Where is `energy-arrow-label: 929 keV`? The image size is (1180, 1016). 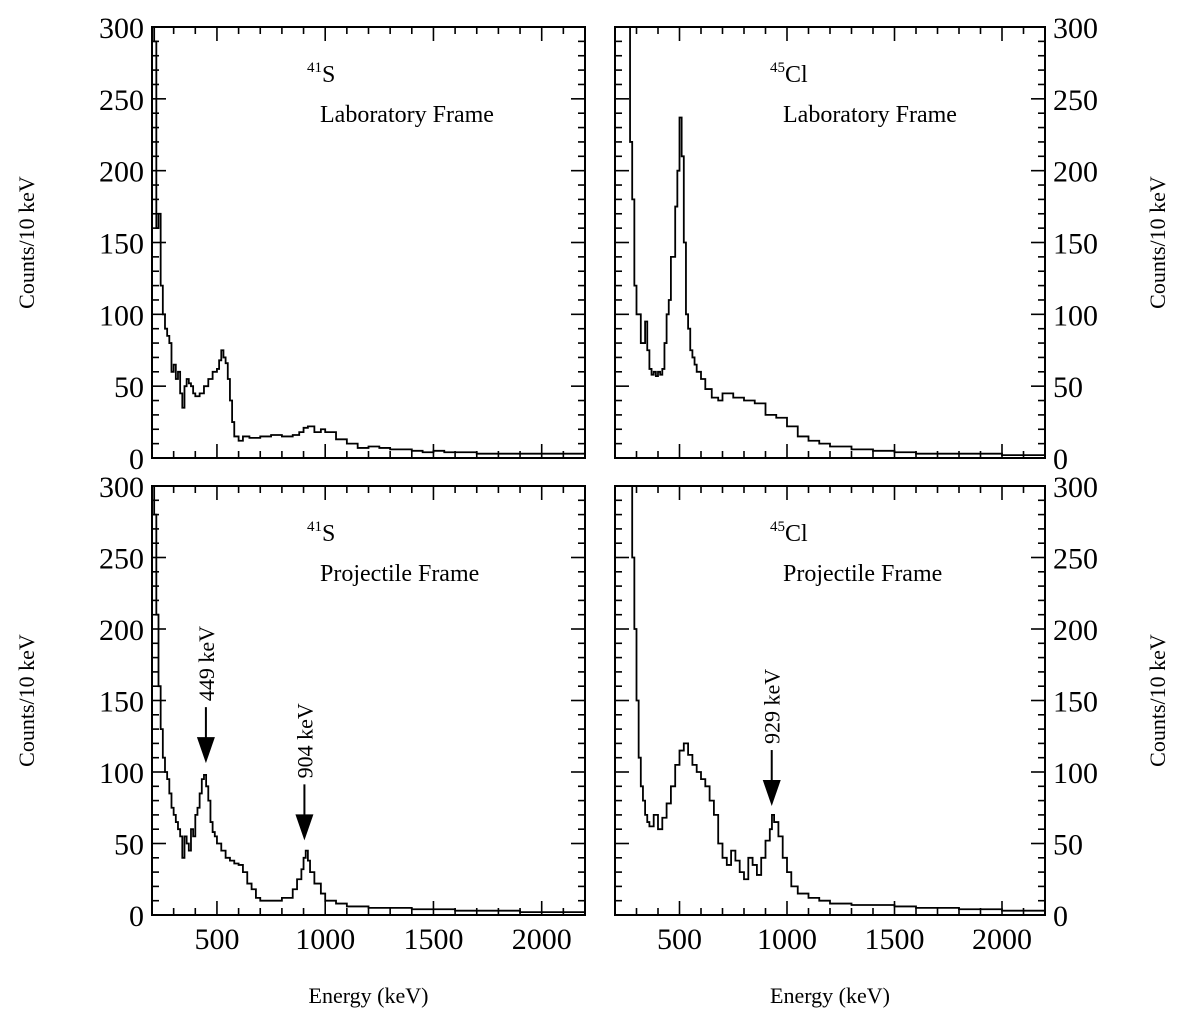 energy-arrow-label: 929 keV is located at coordinates (772, 706).